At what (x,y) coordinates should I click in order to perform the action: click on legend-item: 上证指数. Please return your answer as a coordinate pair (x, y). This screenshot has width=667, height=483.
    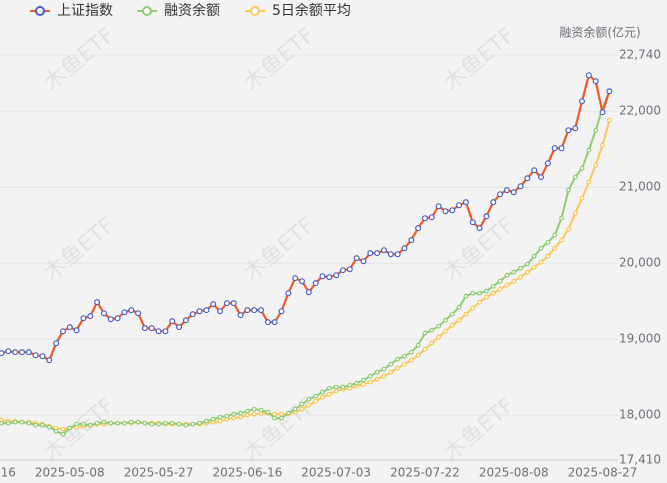
    Looking at the image, I should click on (71, 11).